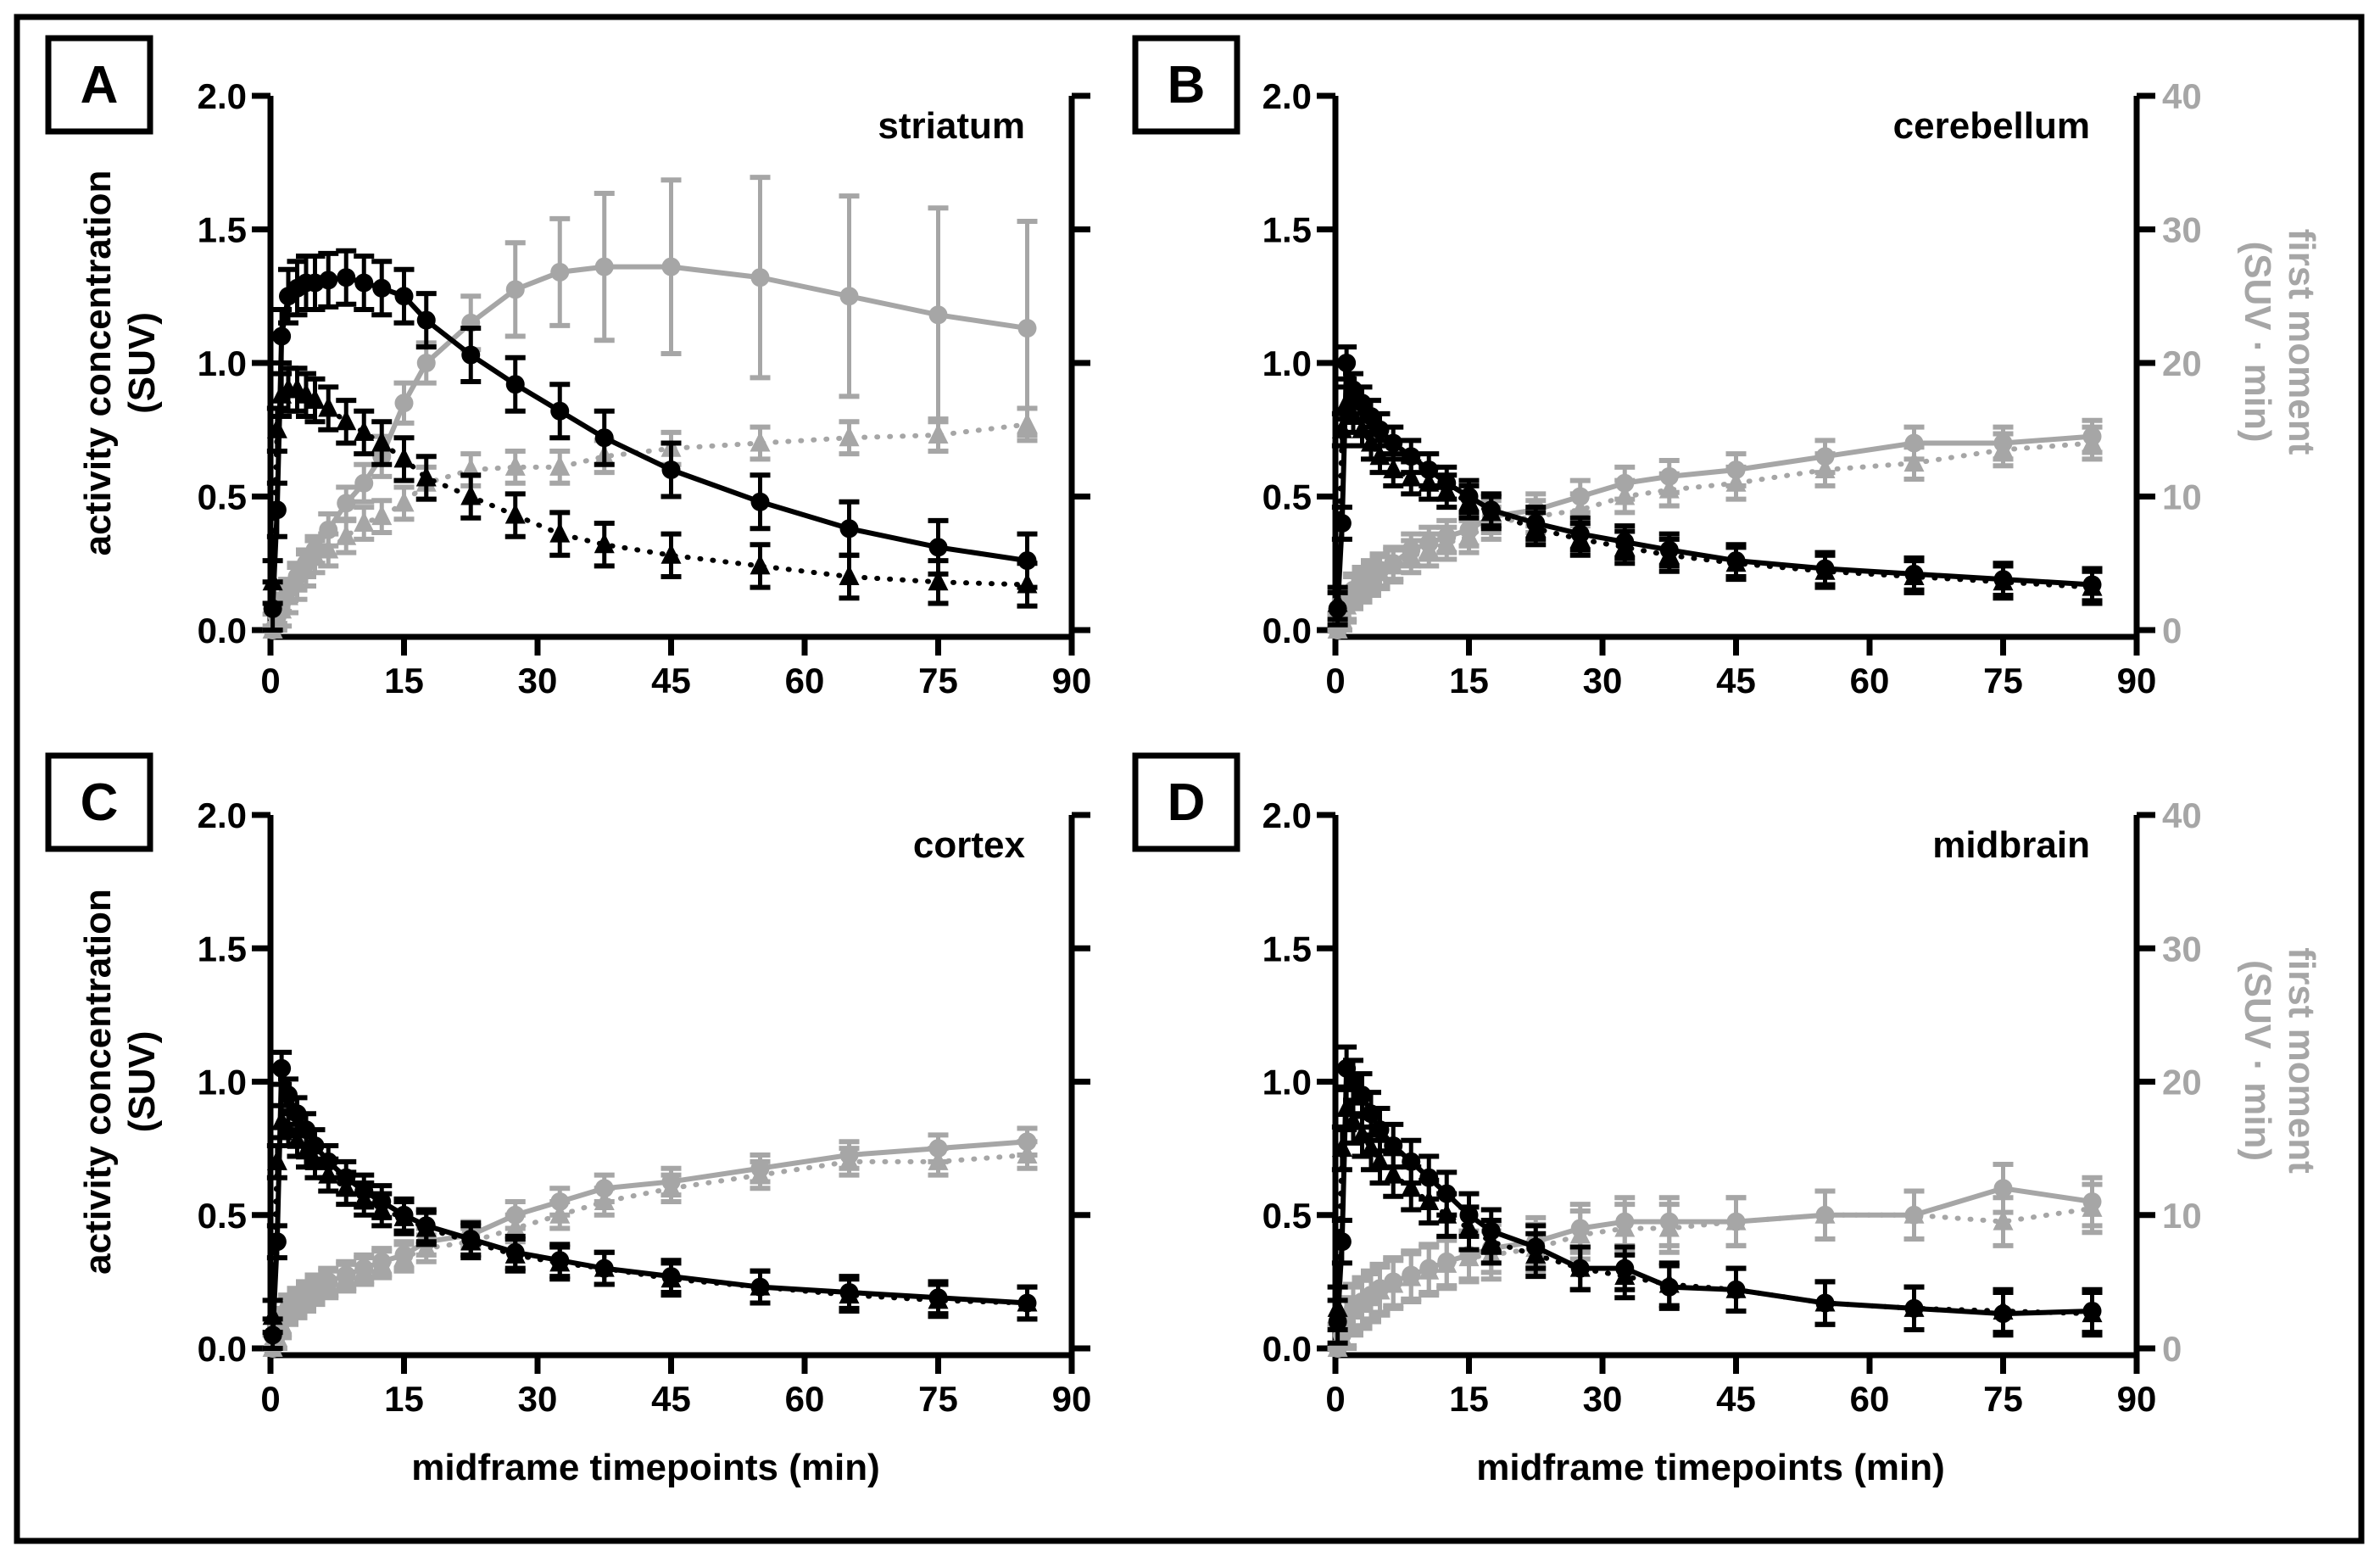  What do you see at coordinates (142, 1082) in the screenshot?
I see `y-axis-title-left: (SUV)` at bounding box center [142, 1082].